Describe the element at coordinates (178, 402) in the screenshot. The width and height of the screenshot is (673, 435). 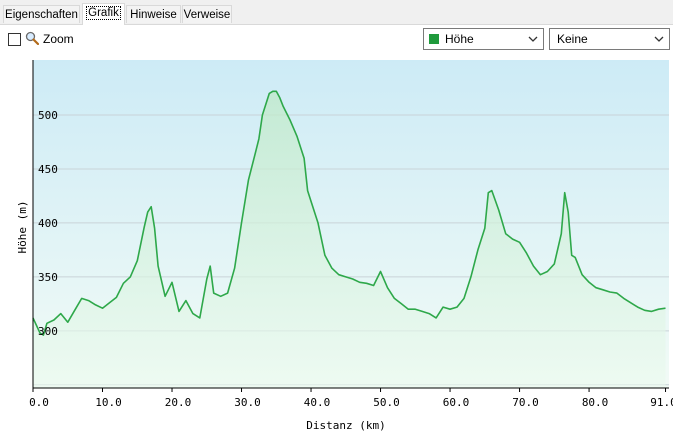
I see `x-tick-label: 20.0` at that location.